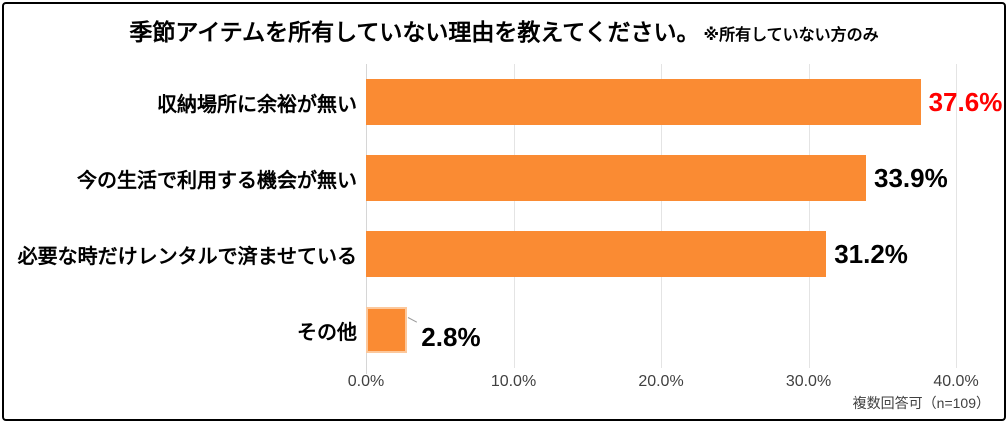 The width and height of the screenshot is (1008, 423). I want to click on value-label-1: 33.9%, so click(911, 178).